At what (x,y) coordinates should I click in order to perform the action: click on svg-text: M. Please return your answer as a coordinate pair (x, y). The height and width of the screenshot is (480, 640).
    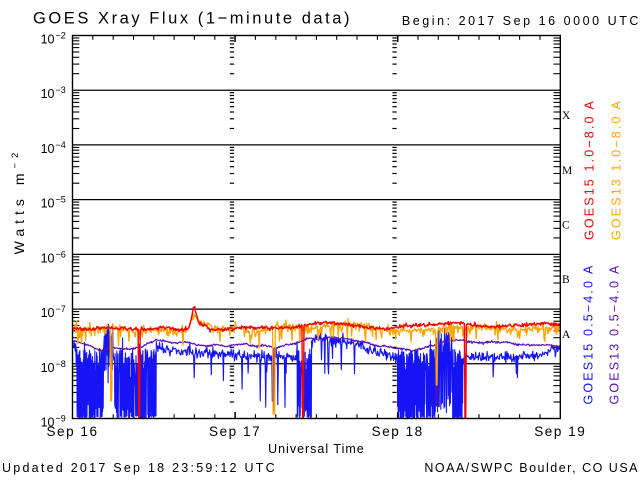
    Looking at the image, I should click on (567, 171).